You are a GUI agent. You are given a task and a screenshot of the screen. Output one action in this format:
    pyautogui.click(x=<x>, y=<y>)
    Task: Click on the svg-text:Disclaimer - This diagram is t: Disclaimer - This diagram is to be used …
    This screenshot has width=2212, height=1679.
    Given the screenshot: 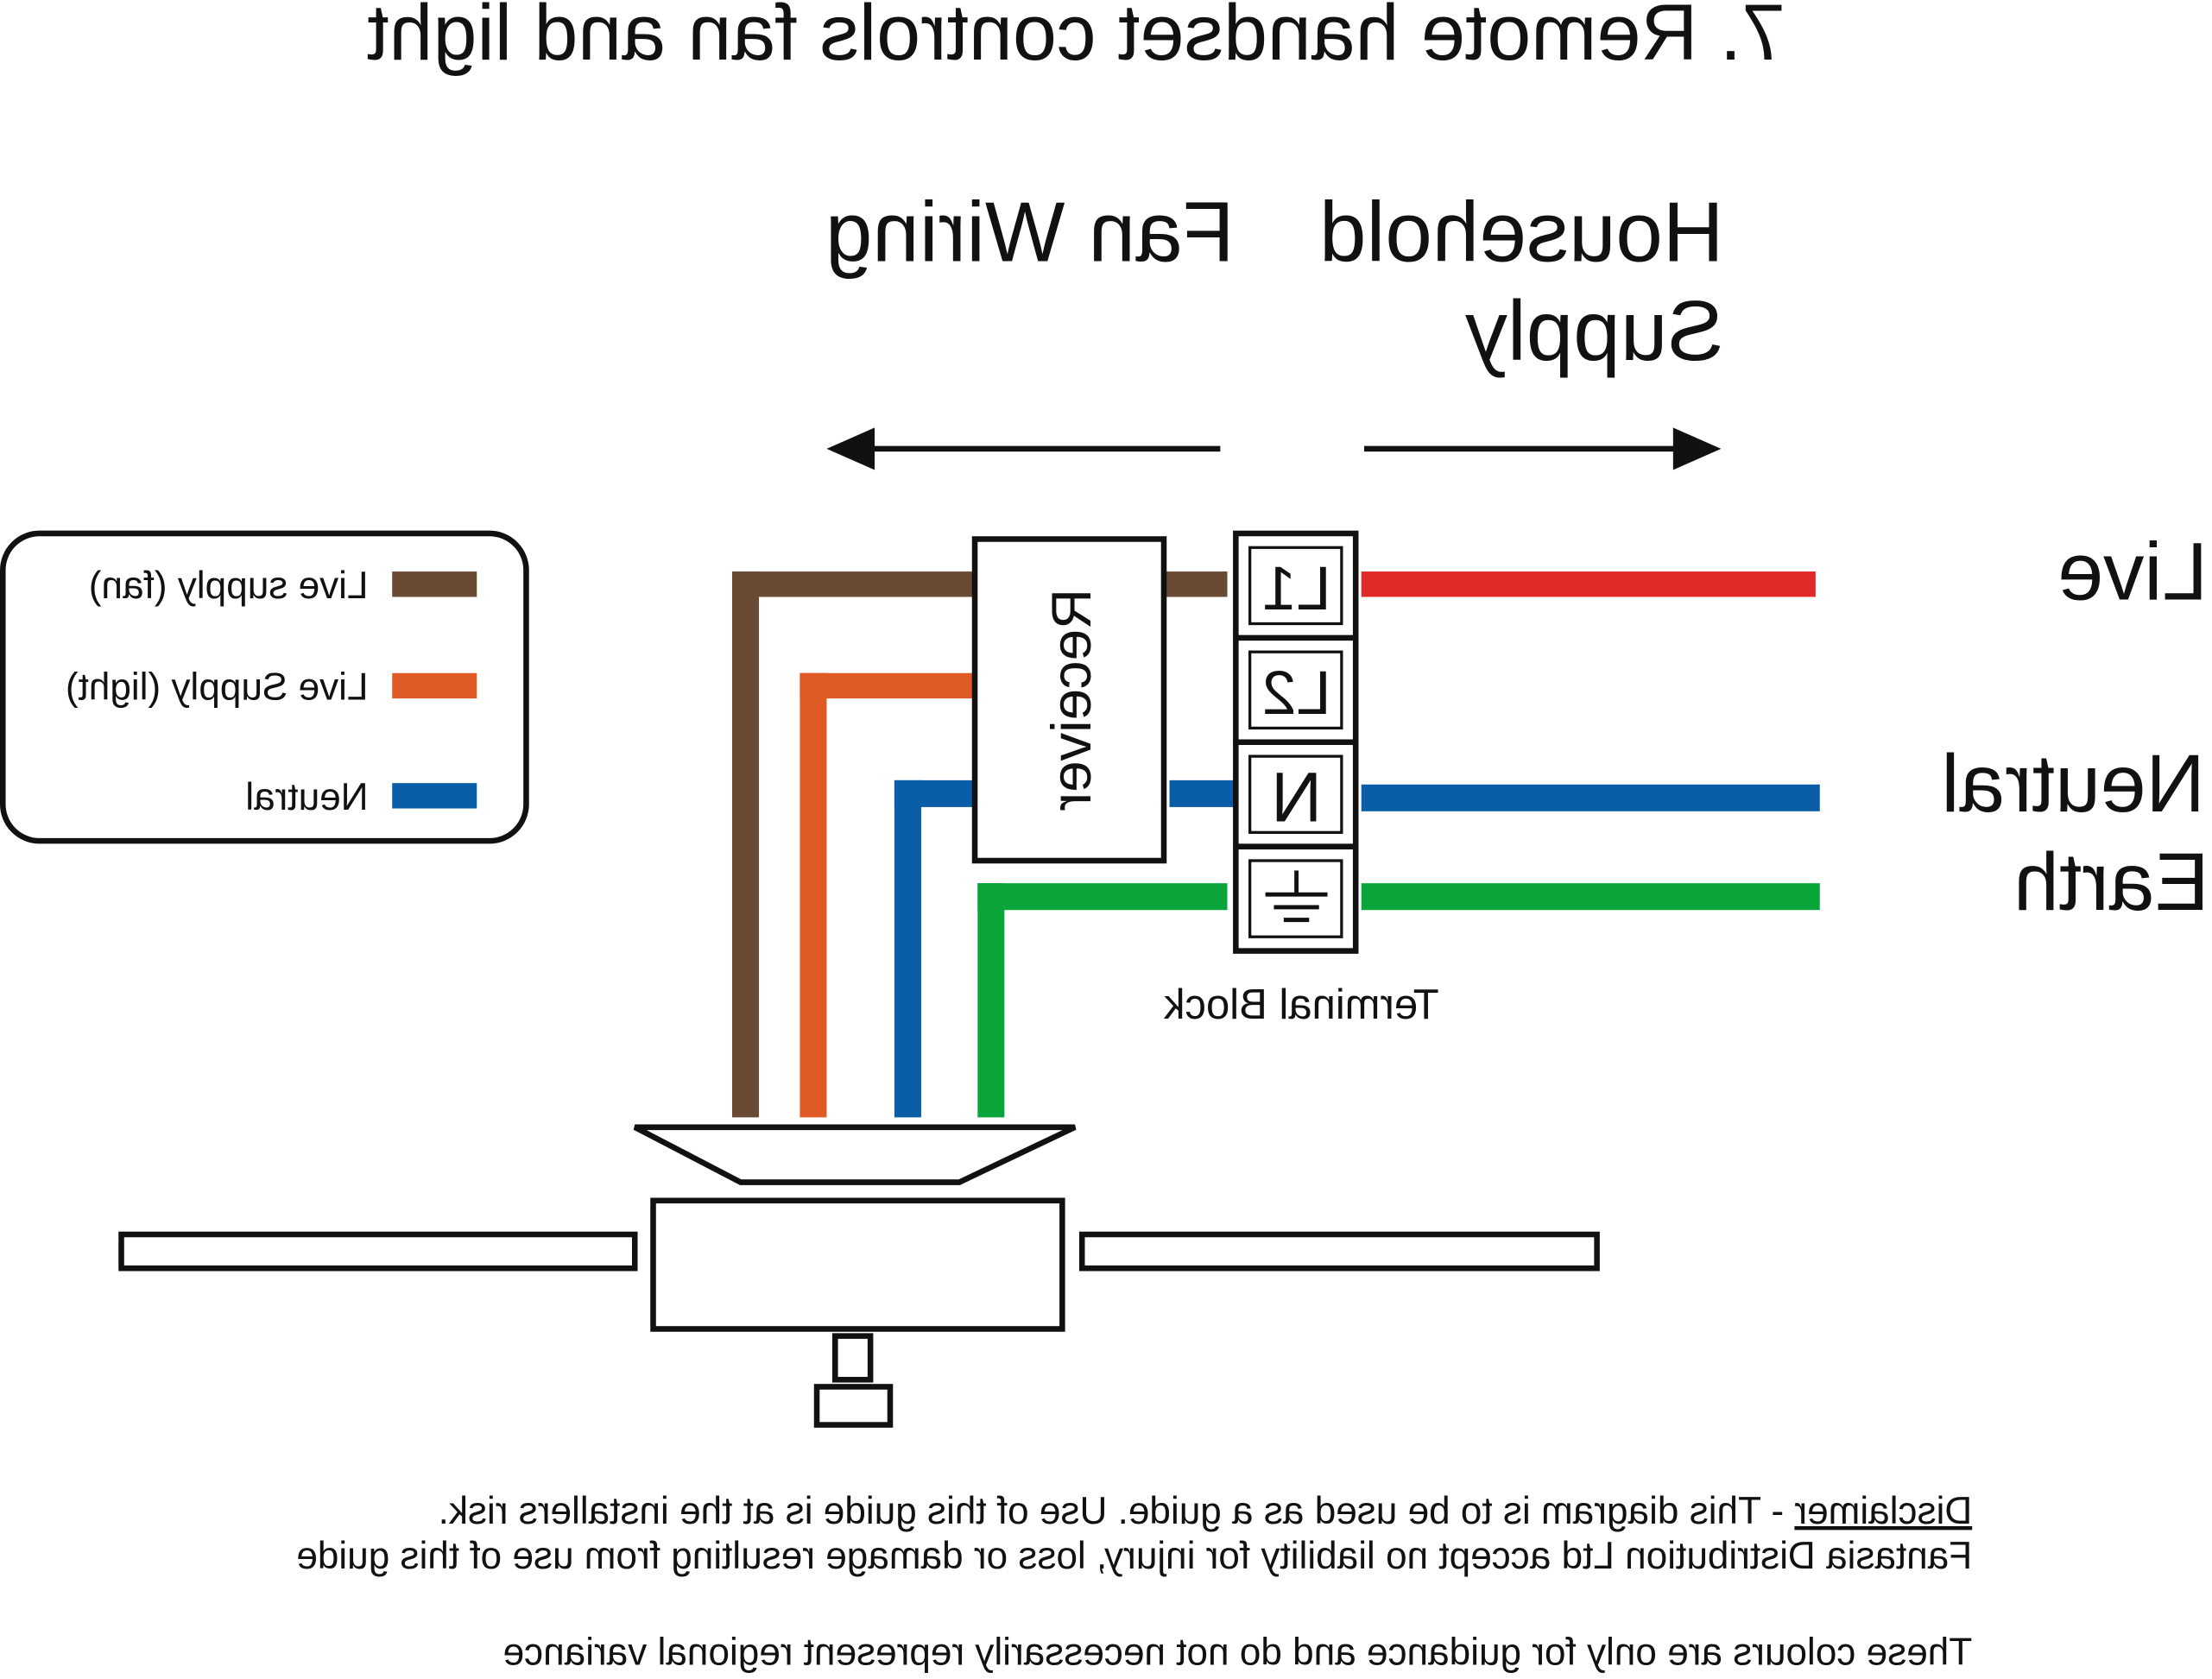 What is the action you would take?
    pyautogui.click(x=1206, y=1511)
    